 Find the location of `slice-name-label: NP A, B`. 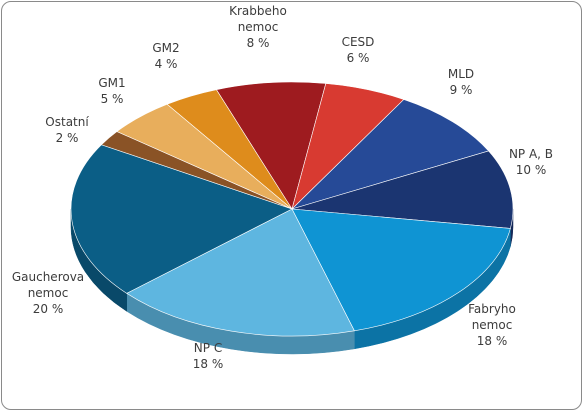

slice-name-label: NP A, B is located at coordinates (531, 154).